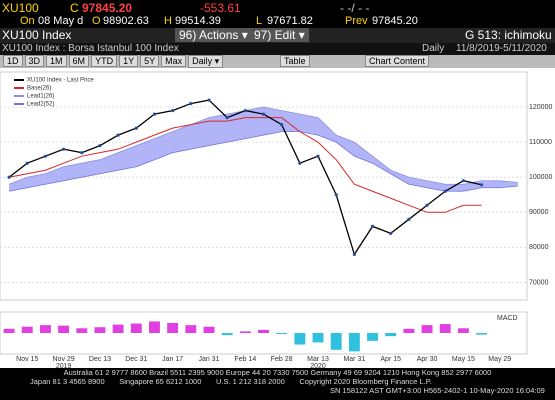  Describe the element at coordinates (100, 359) in the screenshot. I see `x-tick-label: Dec 13` at that location.